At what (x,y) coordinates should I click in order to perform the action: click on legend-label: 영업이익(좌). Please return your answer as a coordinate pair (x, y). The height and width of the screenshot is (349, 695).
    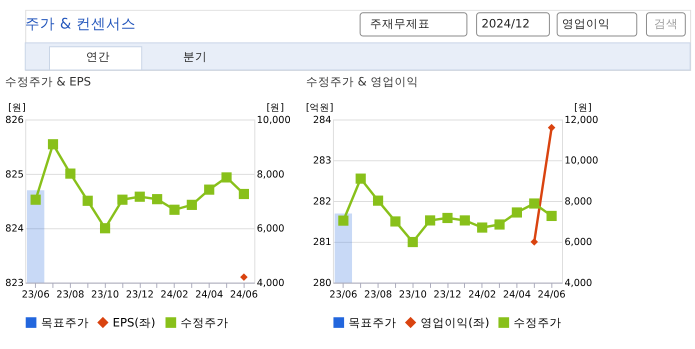
    Looking at the image, I should click on (455, 322).